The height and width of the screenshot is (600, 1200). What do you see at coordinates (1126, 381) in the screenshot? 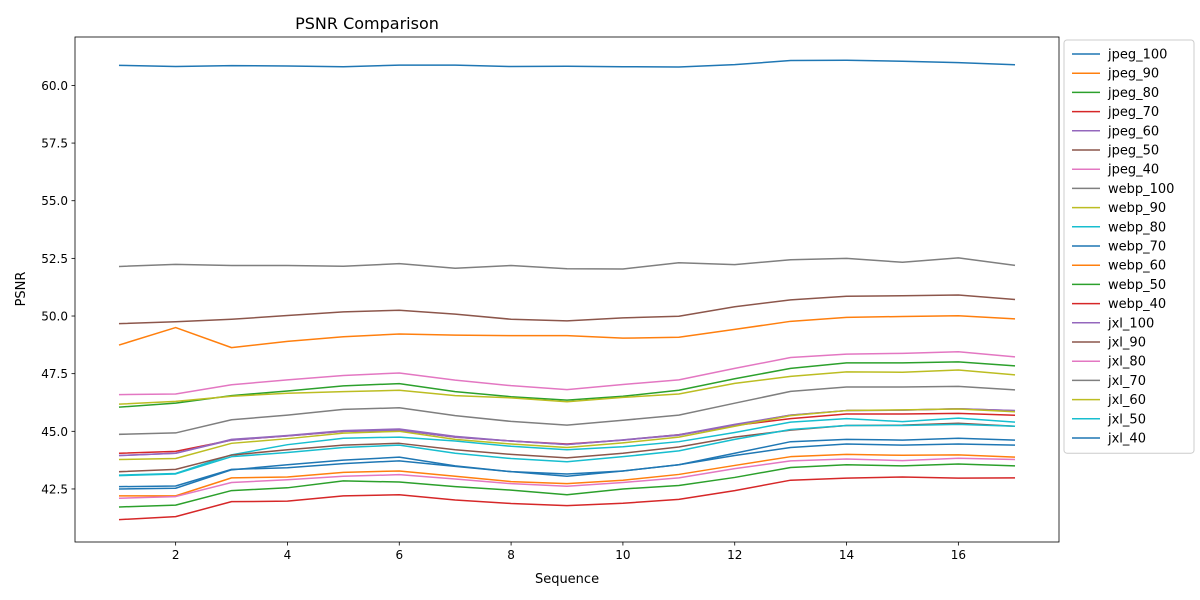
I see `legend-label-jxl_70: jxl_70` at bounding box center [1126, 381].